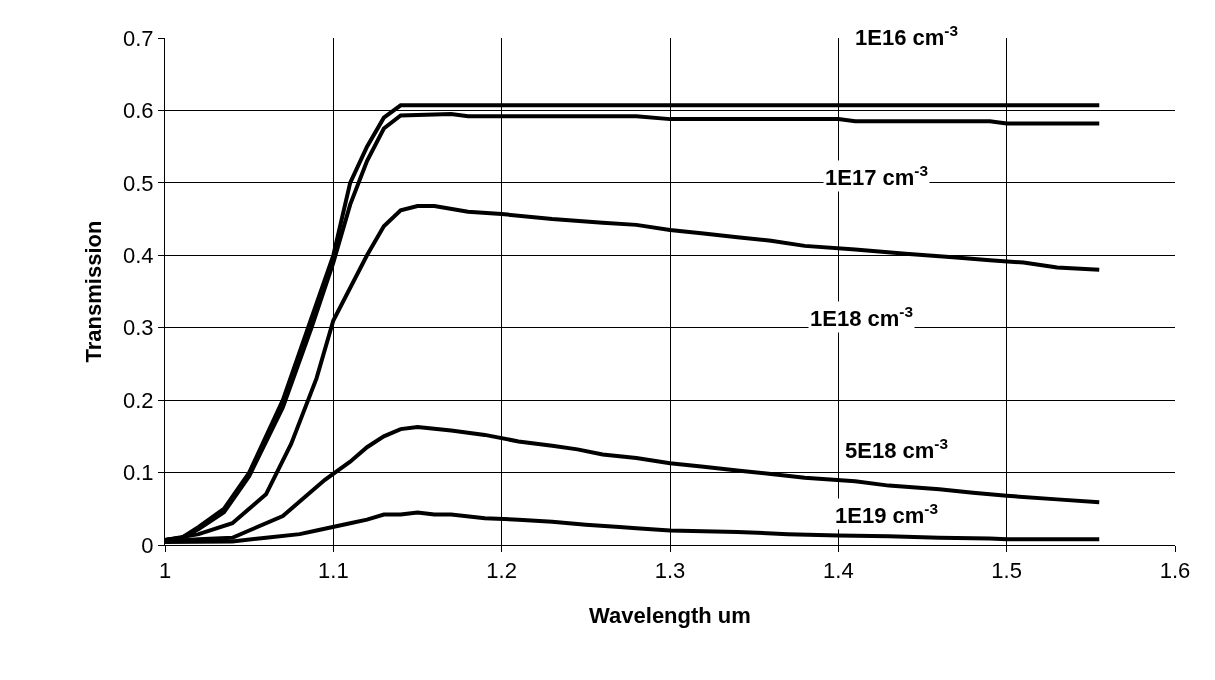  Describe the element at coordinates (501, 571) in the screenshot. I see `x-tick-label: 1.2` at that location.